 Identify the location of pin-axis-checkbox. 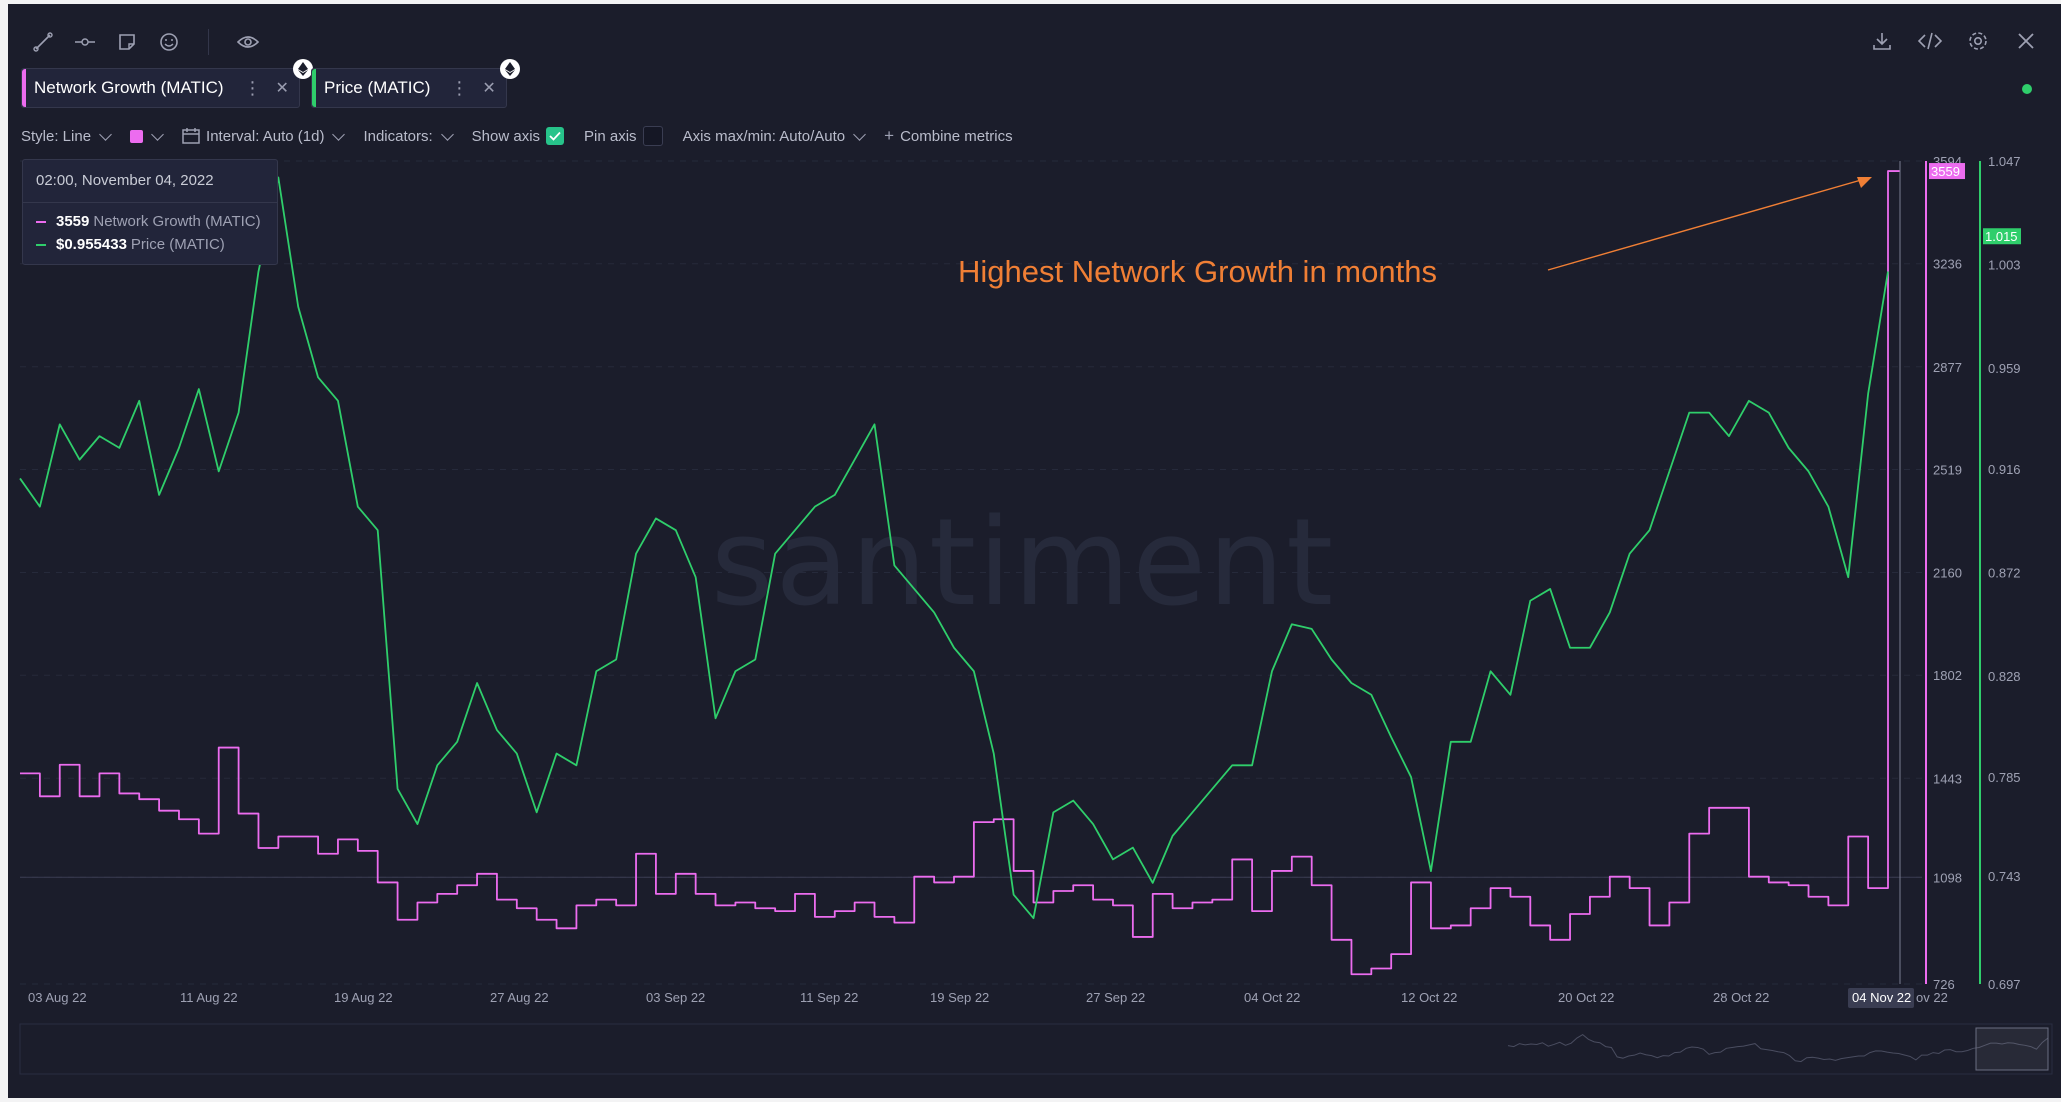
(652, 136).